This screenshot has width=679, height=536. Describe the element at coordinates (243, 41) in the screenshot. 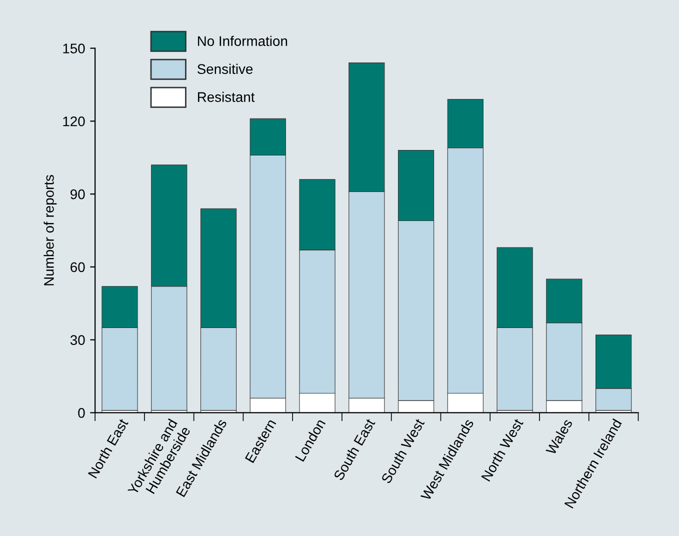

I see `legend-label: No Information` at that location.